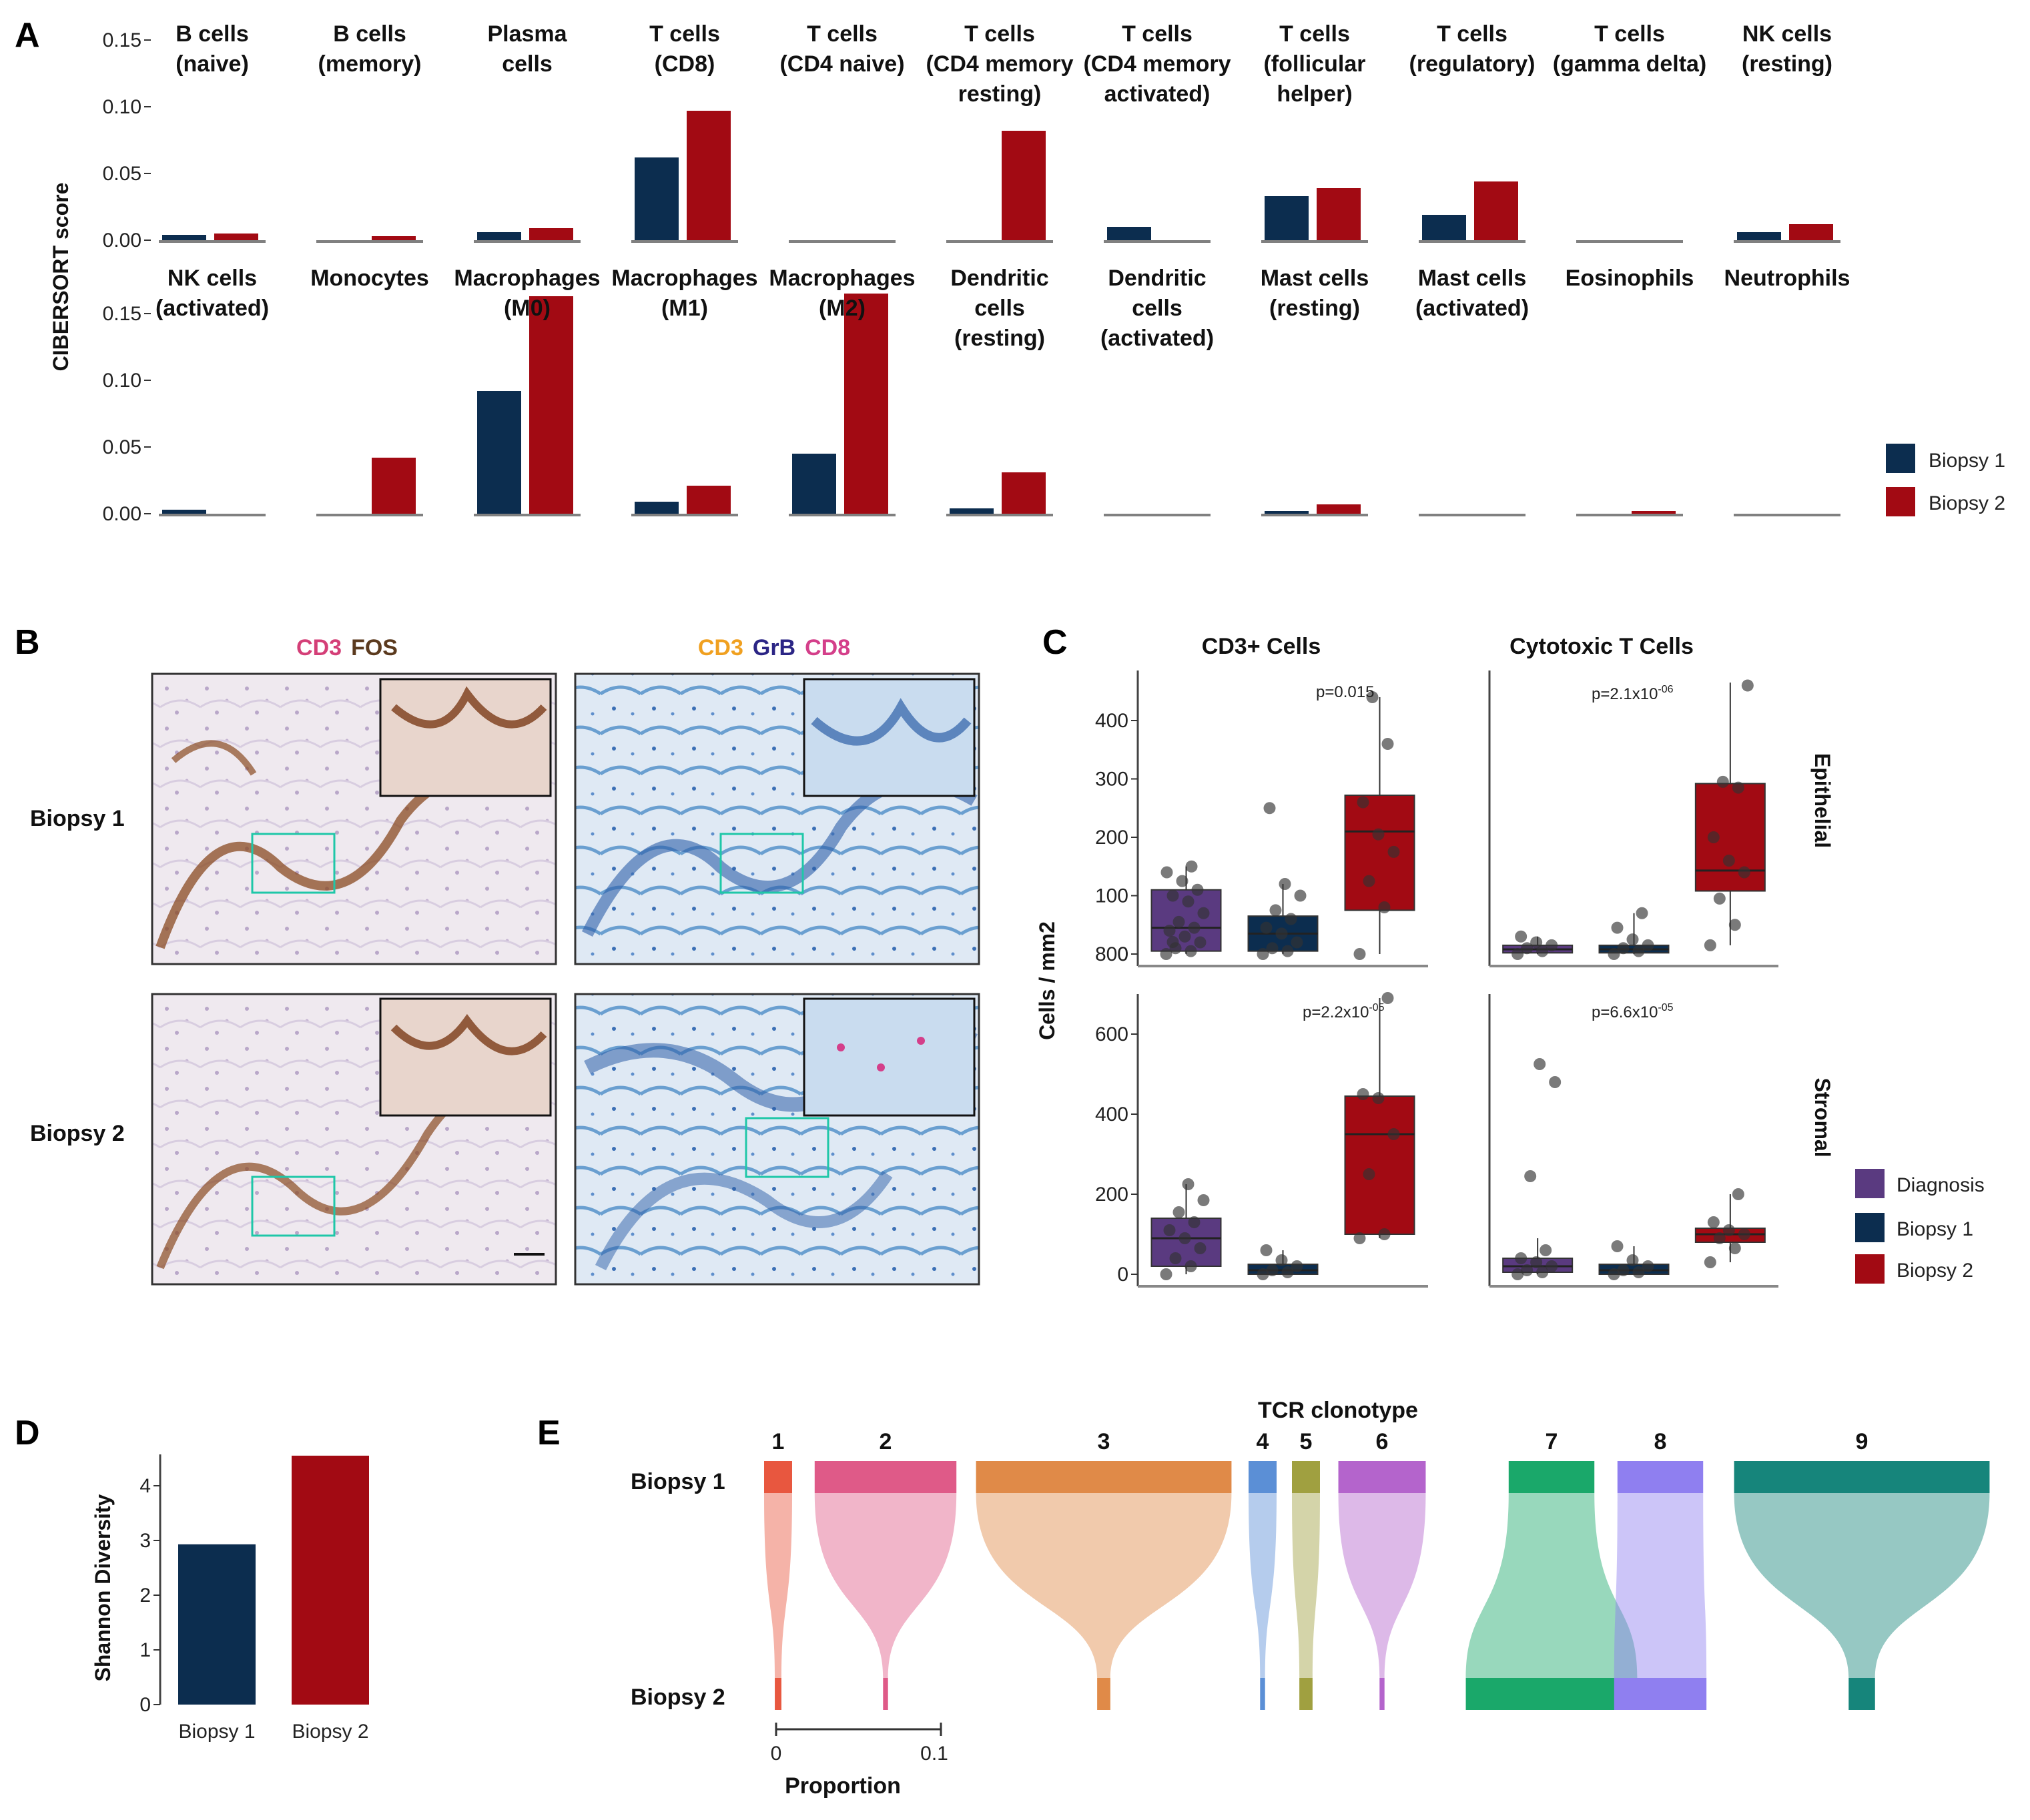 This screenshot has height=1820, width=2030. Describe the element at coordinates (1473, 64) in the screenshot. I see `a-category-label: (regulatory)` at that location.